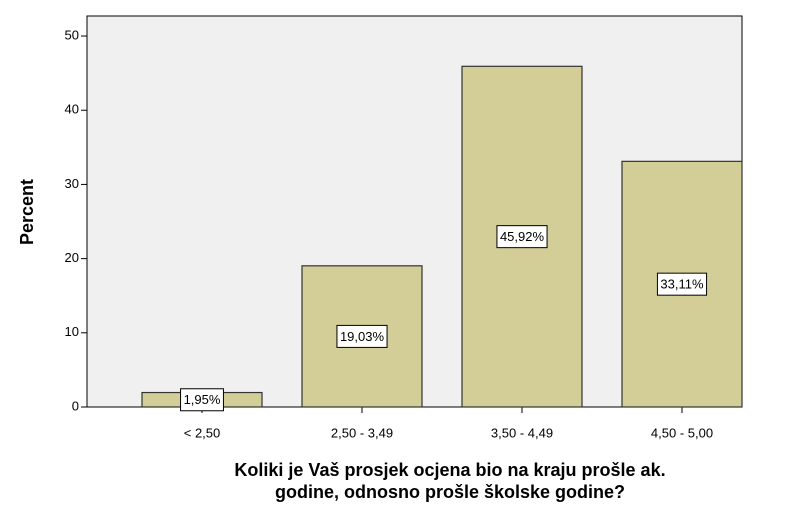 The height and width of the screenshot is (512, 790). What do you see at coordinates (202, 432) in the screenshot?
I see `x-tick-label: < 2,50` at bounding box center [202, 432].